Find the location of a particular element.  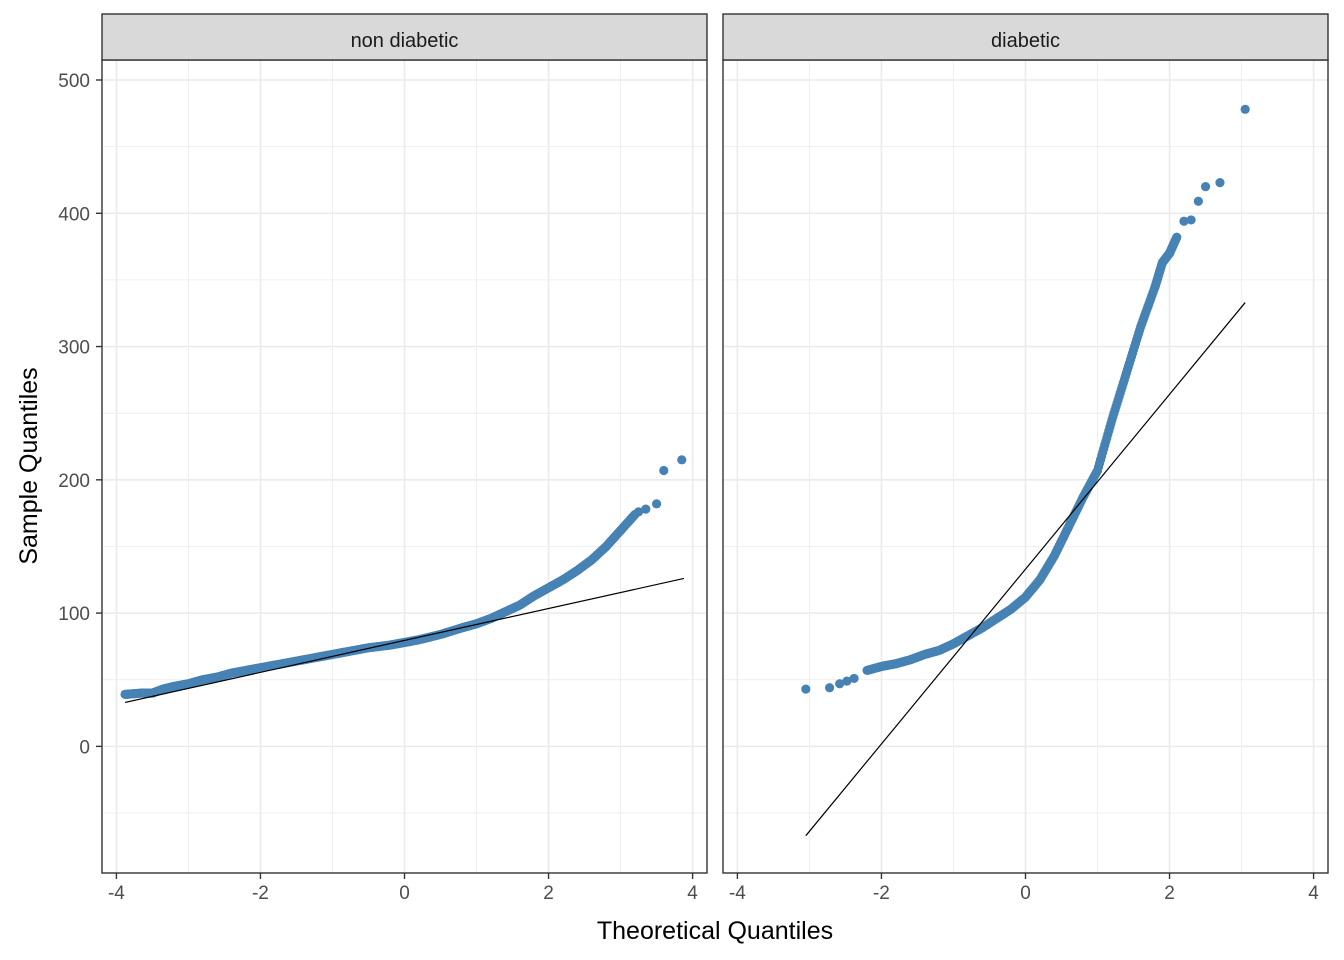

y-axis: 0 100 200 300 400 500 is located at coordinates (80, 414).